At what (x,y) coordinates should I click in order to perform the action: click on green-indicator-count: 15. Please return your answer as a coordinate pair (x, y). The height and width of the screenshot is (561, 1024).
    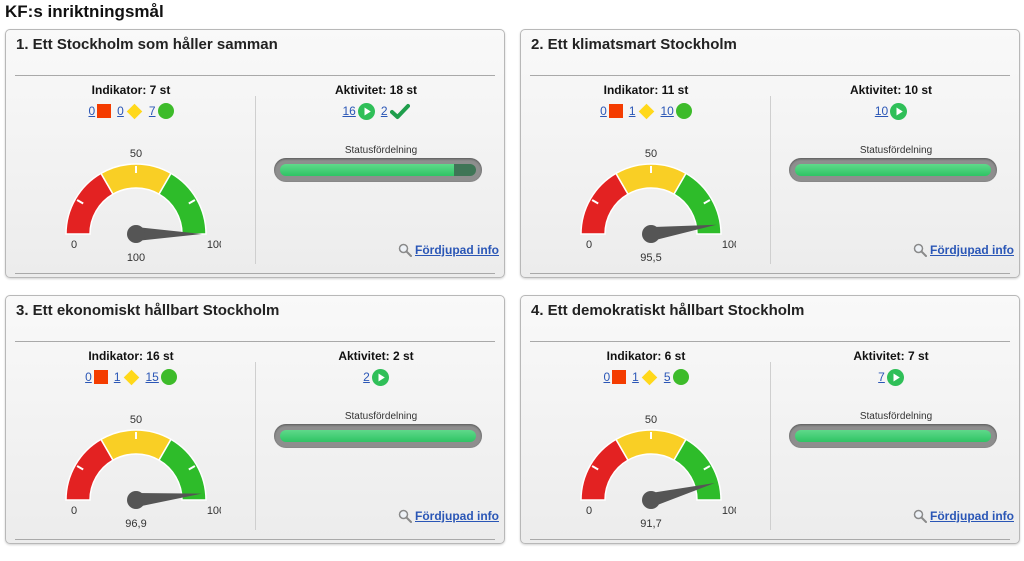
    Looking at the image, I should click on (161, 377).